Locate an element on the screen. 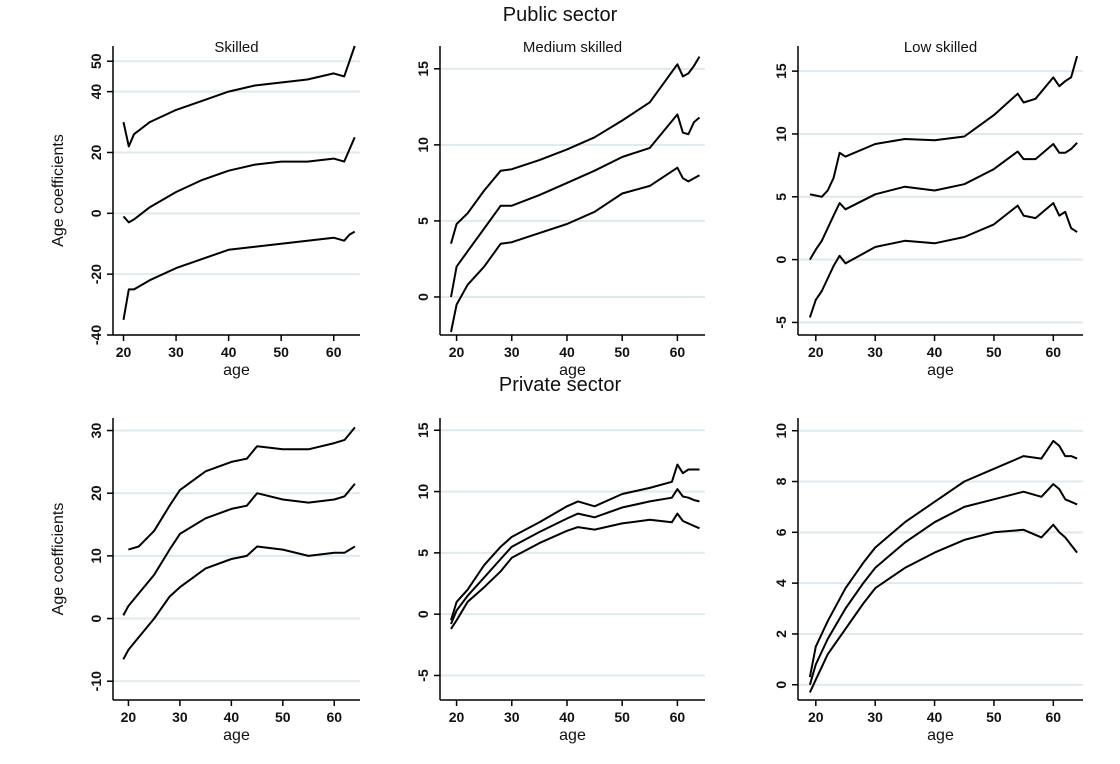 This screenshot has height=764, width=1120. private-medium-panel: 20 30 40 50 60 -5 0 5 10 15 age is located at coordinates (560, 581).